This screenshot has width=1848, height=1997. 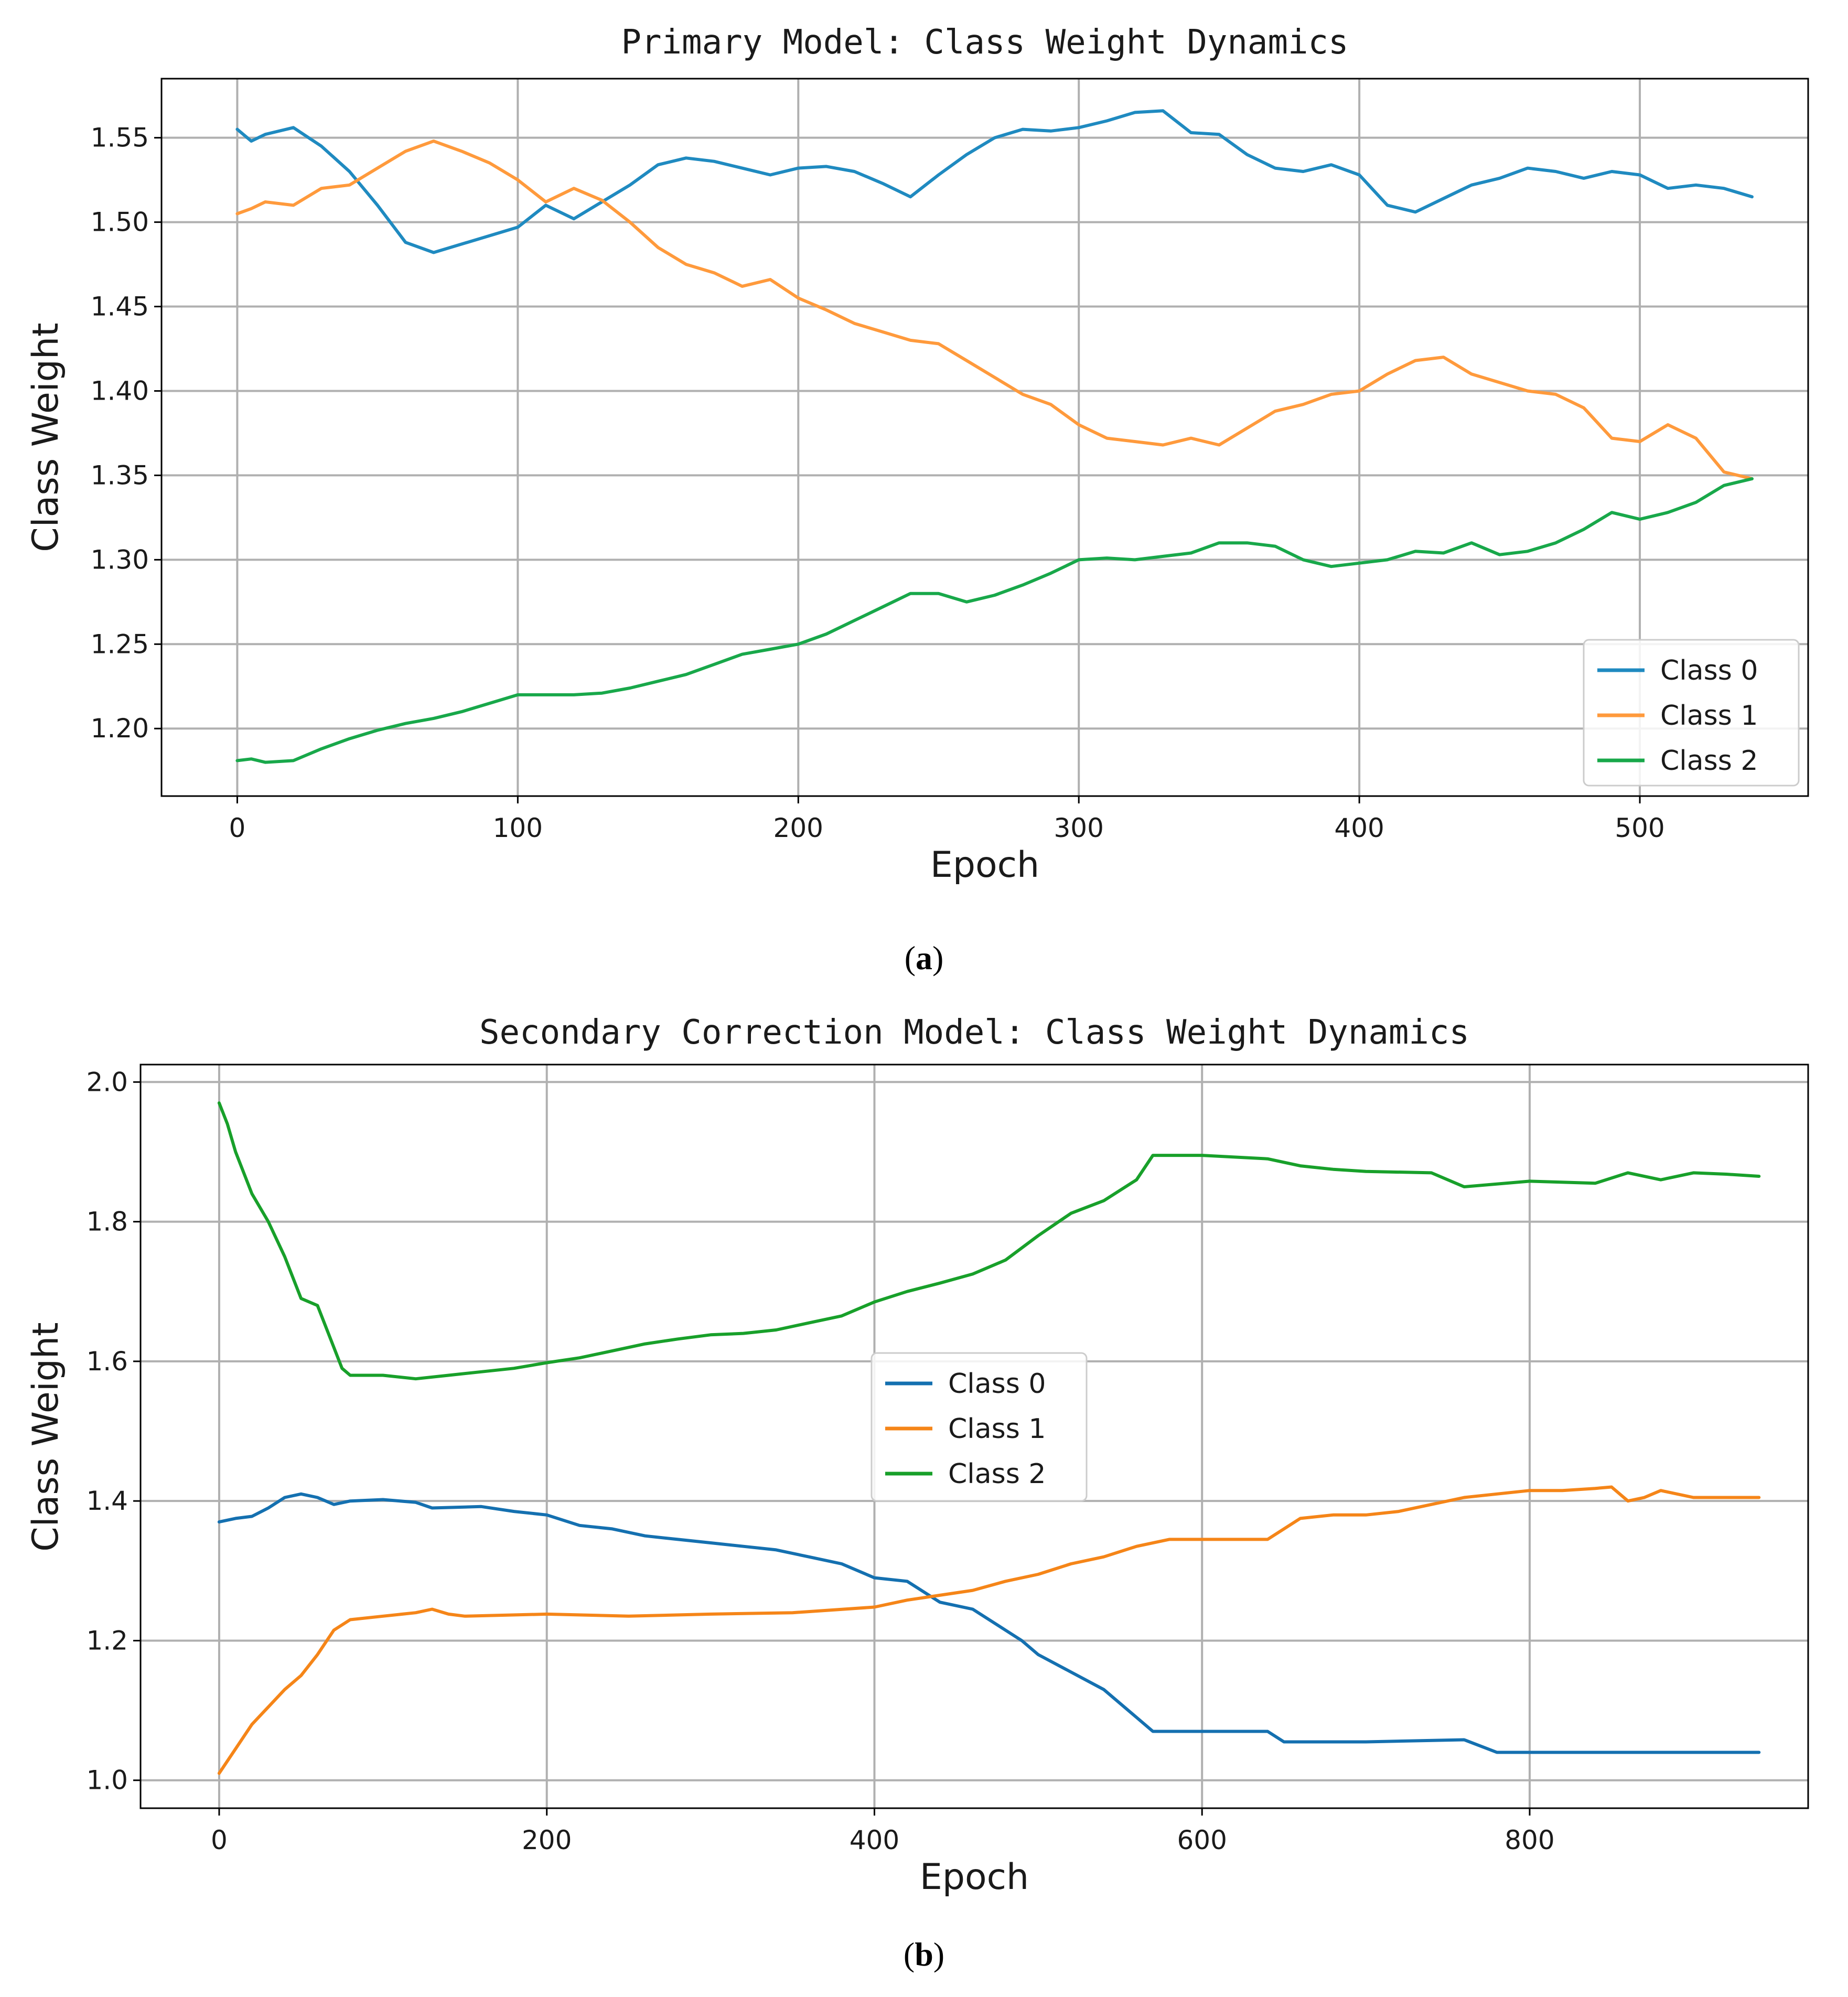 I want to click on chart-a-legend: Class 0 Class 1 Class 2, so click(x=1691, y=713).